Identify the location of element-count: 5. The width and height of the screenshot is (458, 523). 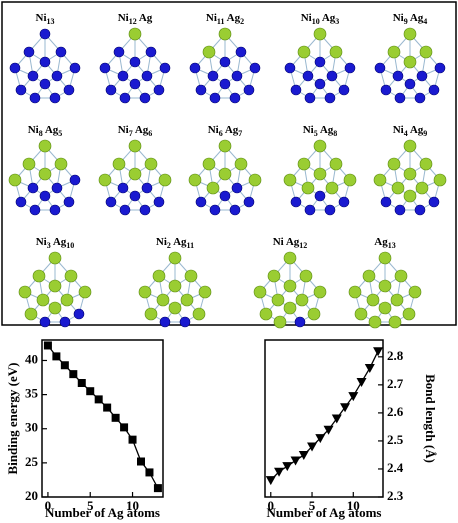
(316, 133).